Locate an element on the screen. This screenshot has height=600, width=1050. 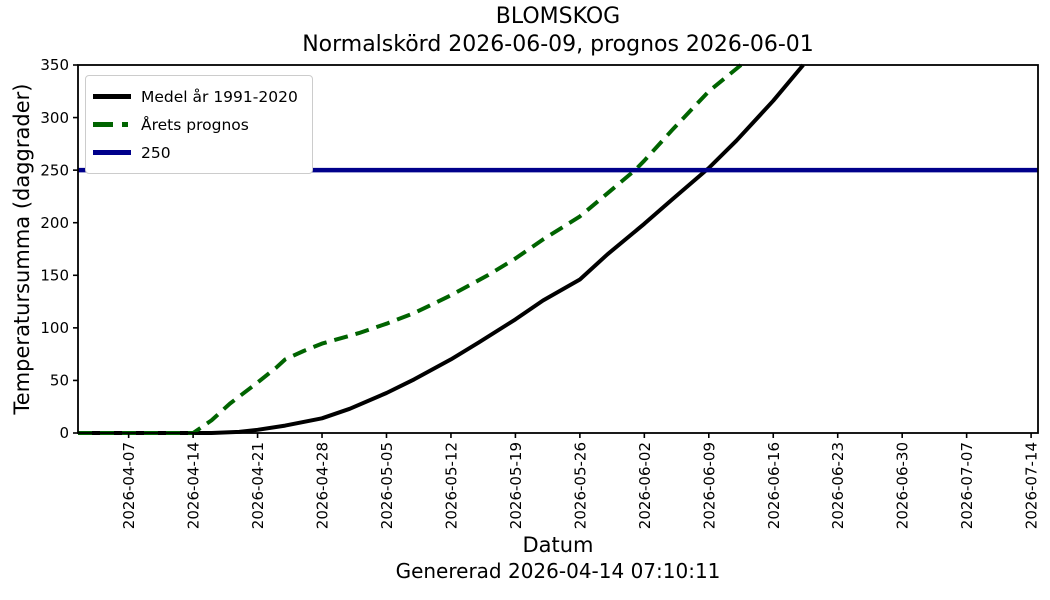
x-tick-label: 2026-05-05 is located at coordinates (387, 485).